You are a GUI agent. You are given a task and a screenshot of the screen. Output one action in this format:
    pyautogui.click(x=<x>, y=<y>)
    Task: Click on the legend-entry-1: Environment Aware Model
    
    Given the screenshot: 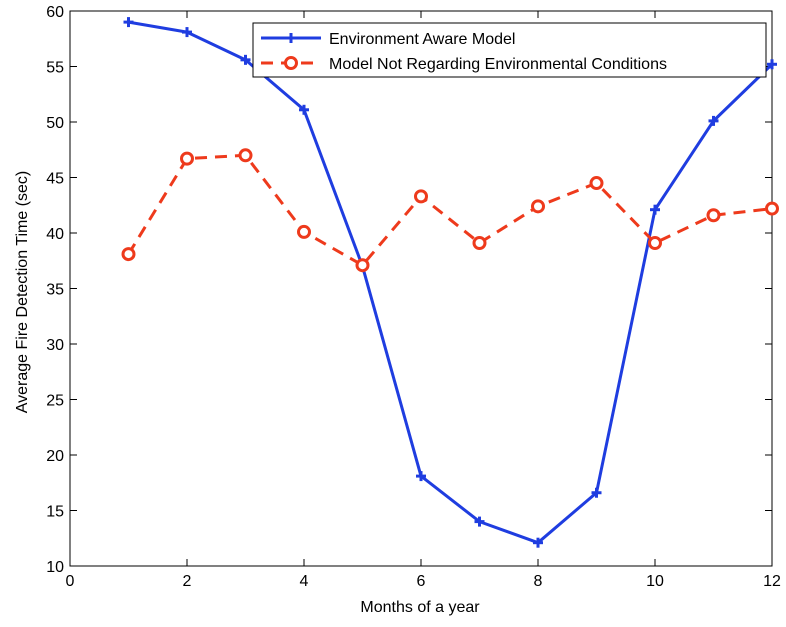 What is the action you would take?
    pyautogui.click(x=388, y=39)
    